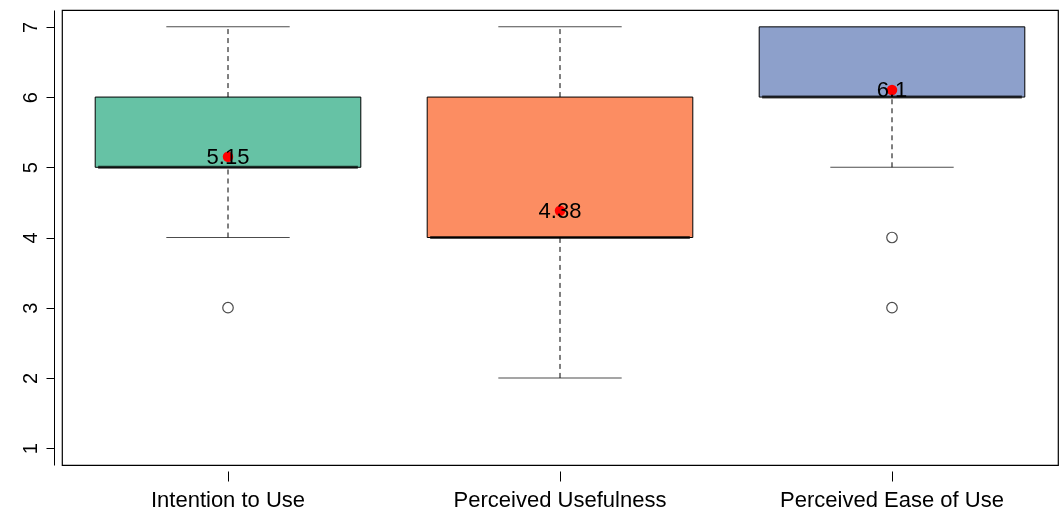  Describe the element at coordinates (228, 156) in the screenshot. I see `annotation: 5.15` at that location.